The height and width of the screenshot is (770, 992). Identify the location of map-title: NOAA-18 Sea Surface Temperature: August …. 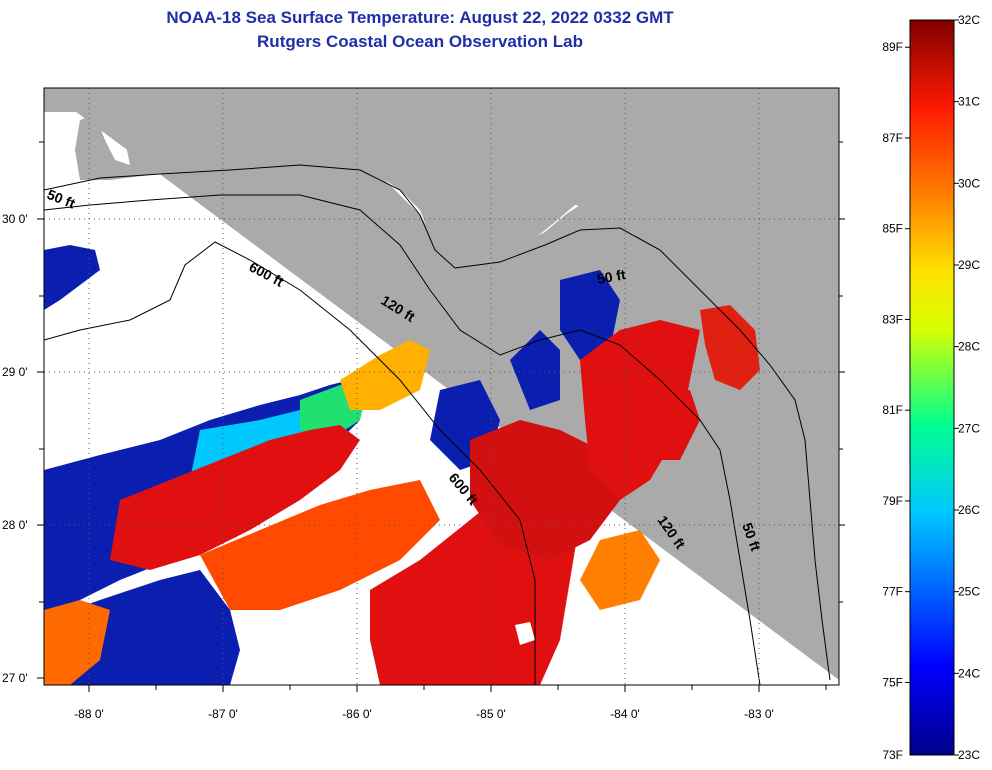
(420, 17).